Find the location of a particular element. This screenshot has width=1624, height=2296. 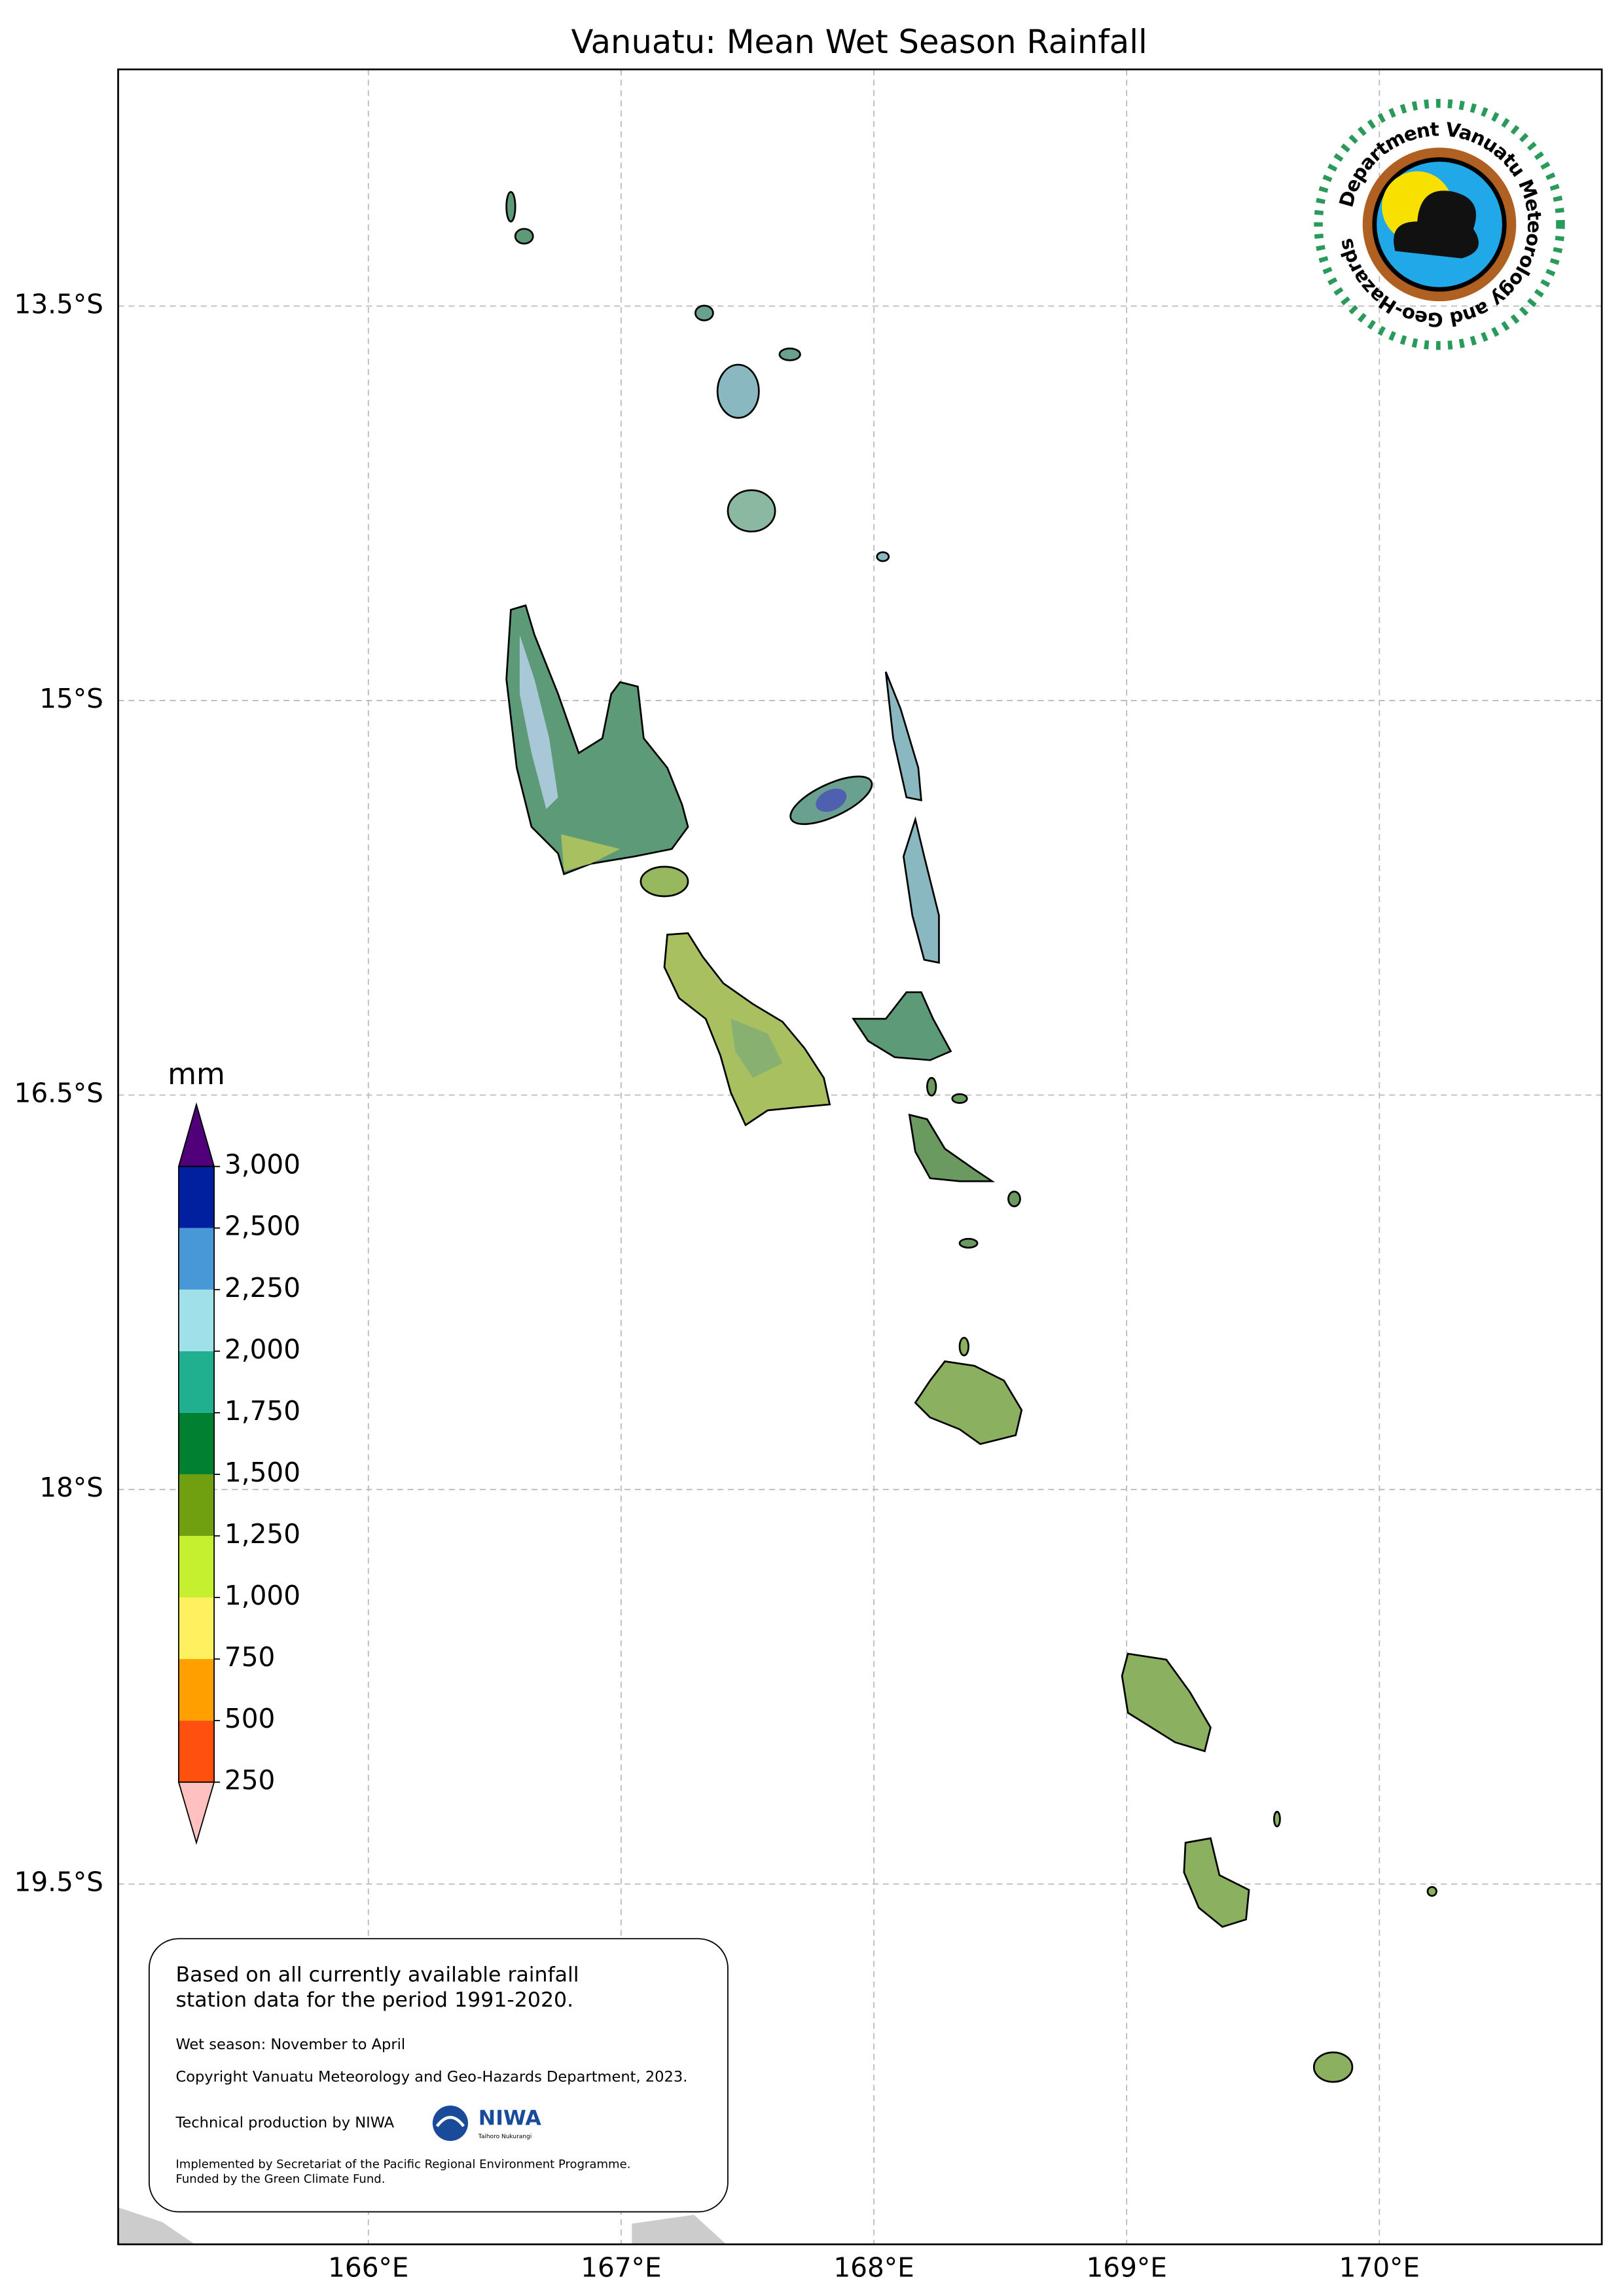

colorbar-label: 1,250 is located at coordinates (262, 1534).